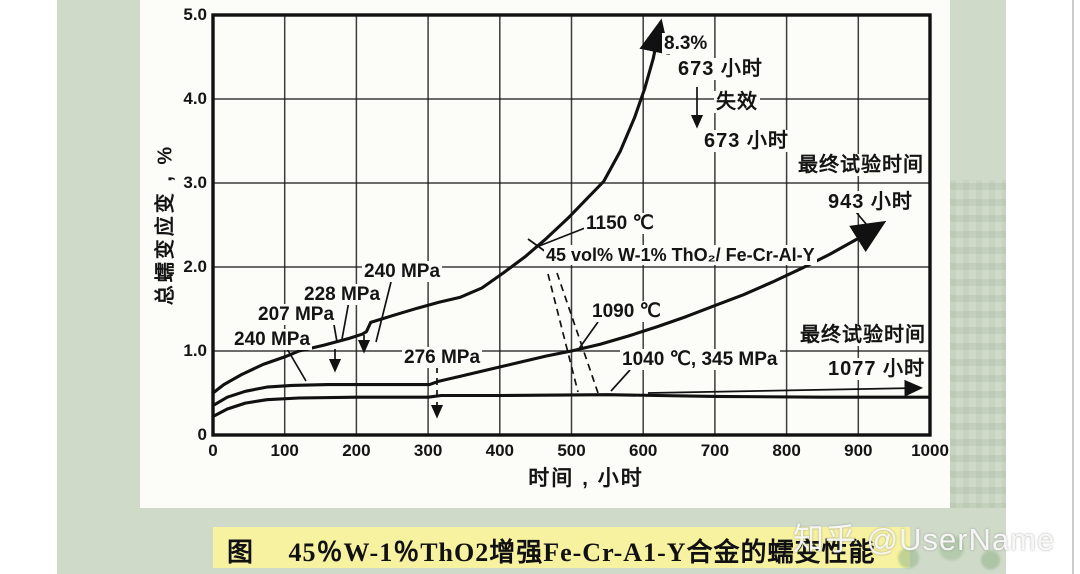 The height and width of the screenshot is (574, 1080). What do you see at coordinates (643, 450) in the screenshot?
I see `x-tick-label: 600` at bounding box center [643, 450].